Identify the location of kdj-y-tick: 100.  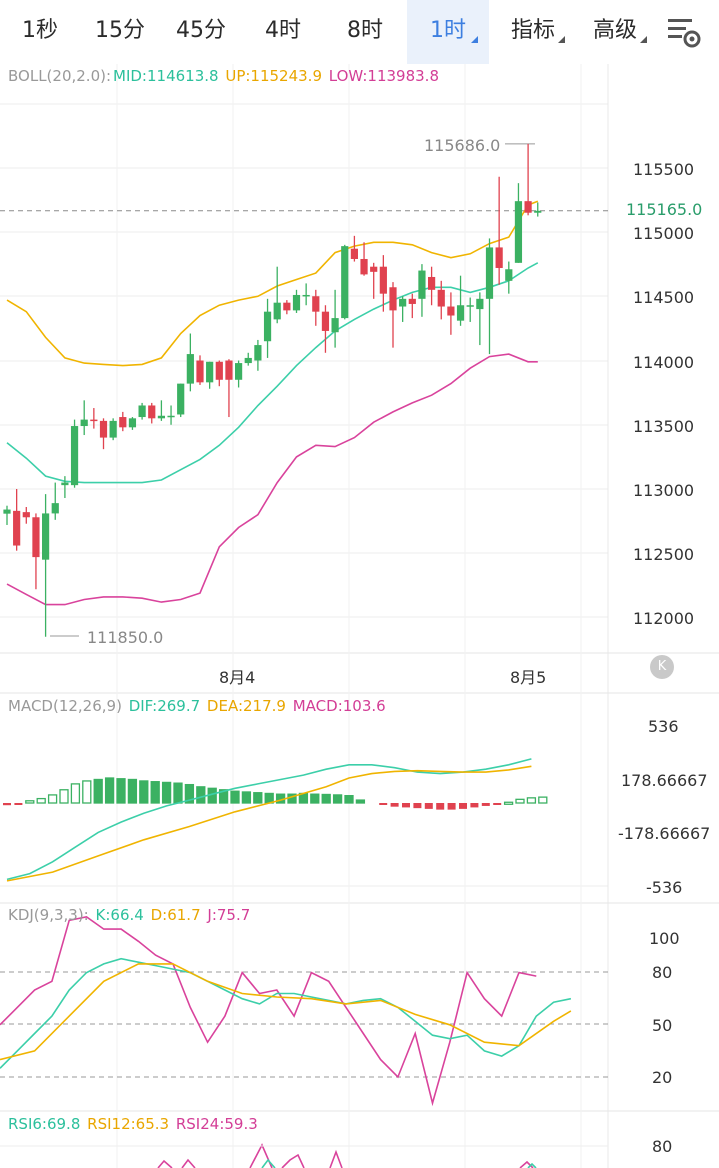
(664, 938).